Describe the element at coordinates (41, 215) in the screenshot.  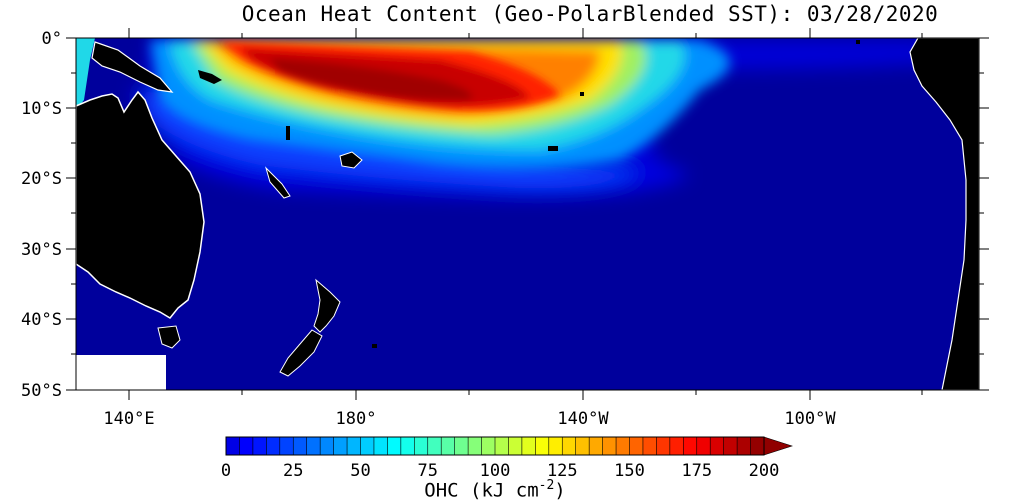
I see `lat-labels: 0° 10°S 20°S 30°S 40°S 50°S` at that location.